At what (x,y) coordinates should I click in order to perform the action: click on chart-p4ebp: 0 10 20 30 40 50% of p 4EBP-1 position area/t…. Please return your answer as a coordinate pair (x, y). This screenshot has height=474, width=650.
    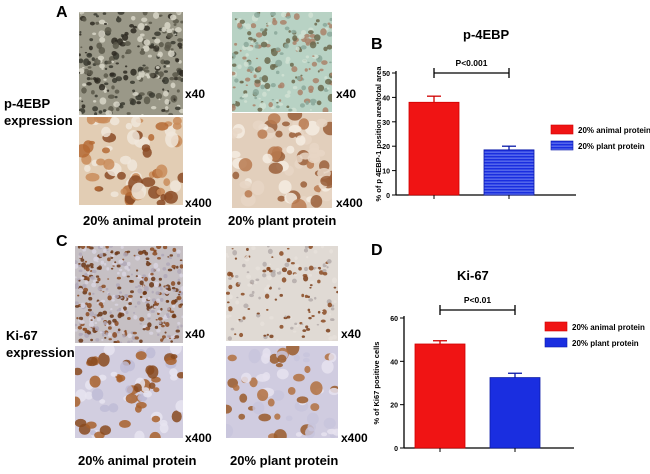
    Looking at the image, I should click on (512, 130).